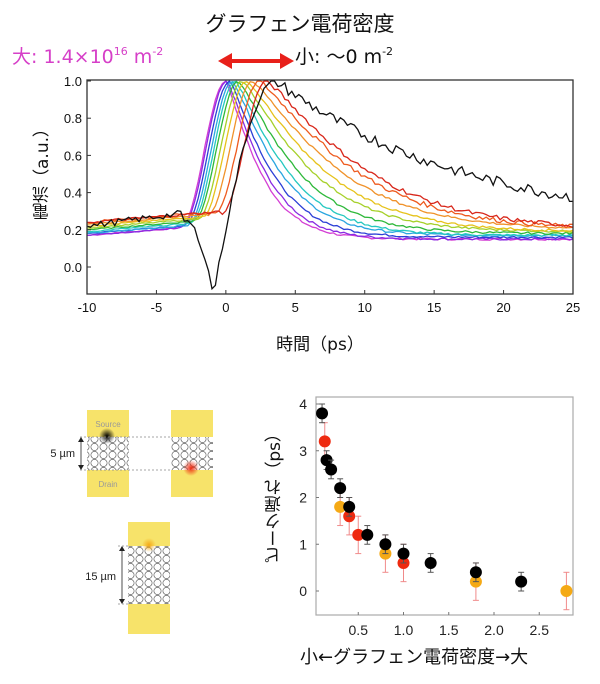  What do you see at coordinates (225, 307) in the screenshot?
I see `x-tick-label: 0` at bounding box center [225, 307].